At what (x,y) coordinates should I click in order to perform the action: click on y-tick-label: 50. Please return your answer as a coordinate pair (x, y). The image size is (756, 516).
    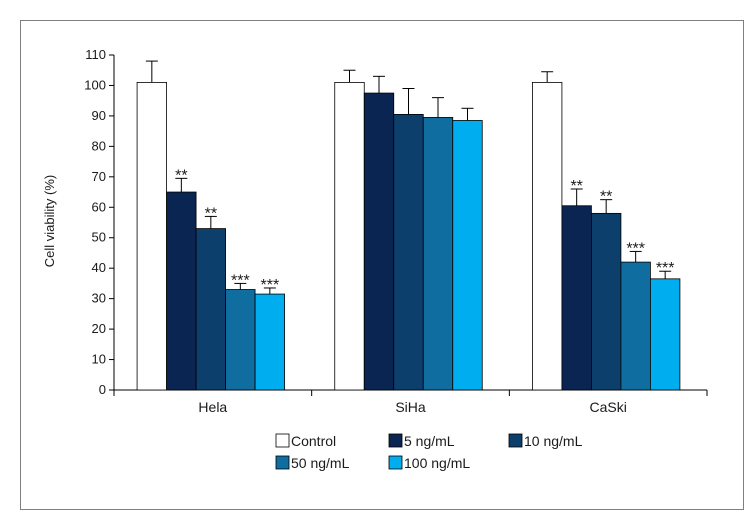
    Looking at the image, I should click on (99, 237).